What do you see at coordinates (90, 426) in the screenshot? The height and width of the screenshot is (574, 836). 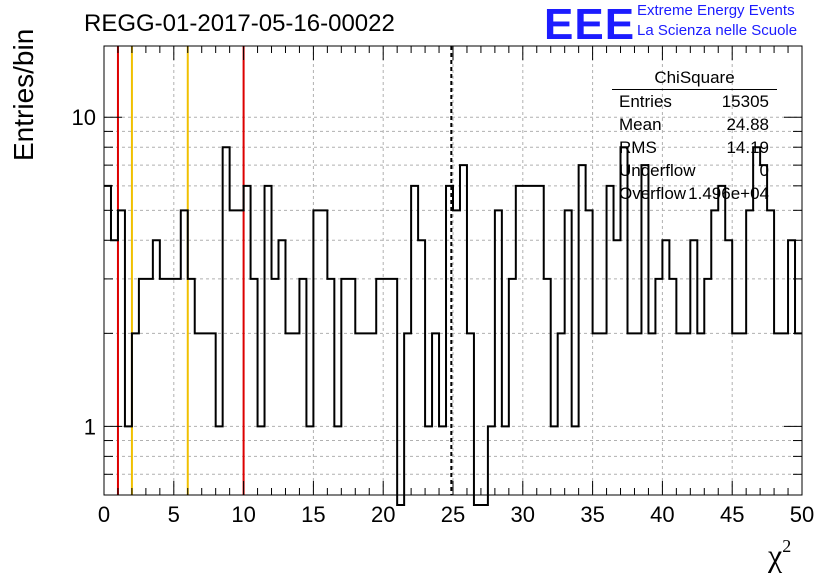 I see `y-tick-label: 1` at bounding box center [90, 426].